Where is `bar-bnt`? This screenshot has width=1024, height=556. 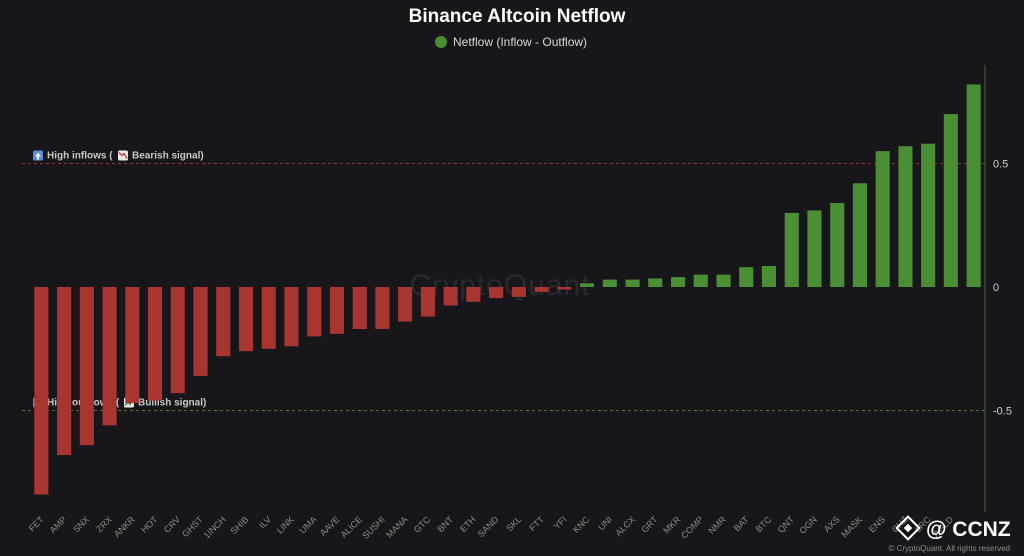
bar-bnt is located at coordinates (450, 296).